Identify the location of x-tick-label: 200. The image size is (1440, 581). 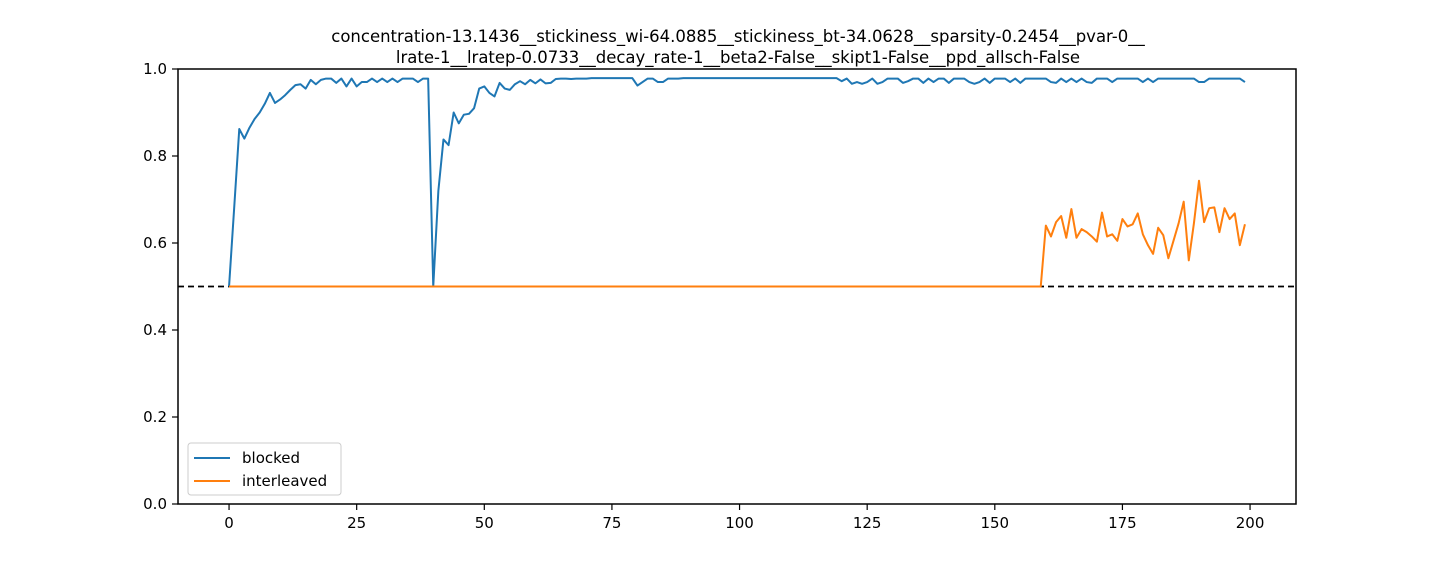
(1250, 523).